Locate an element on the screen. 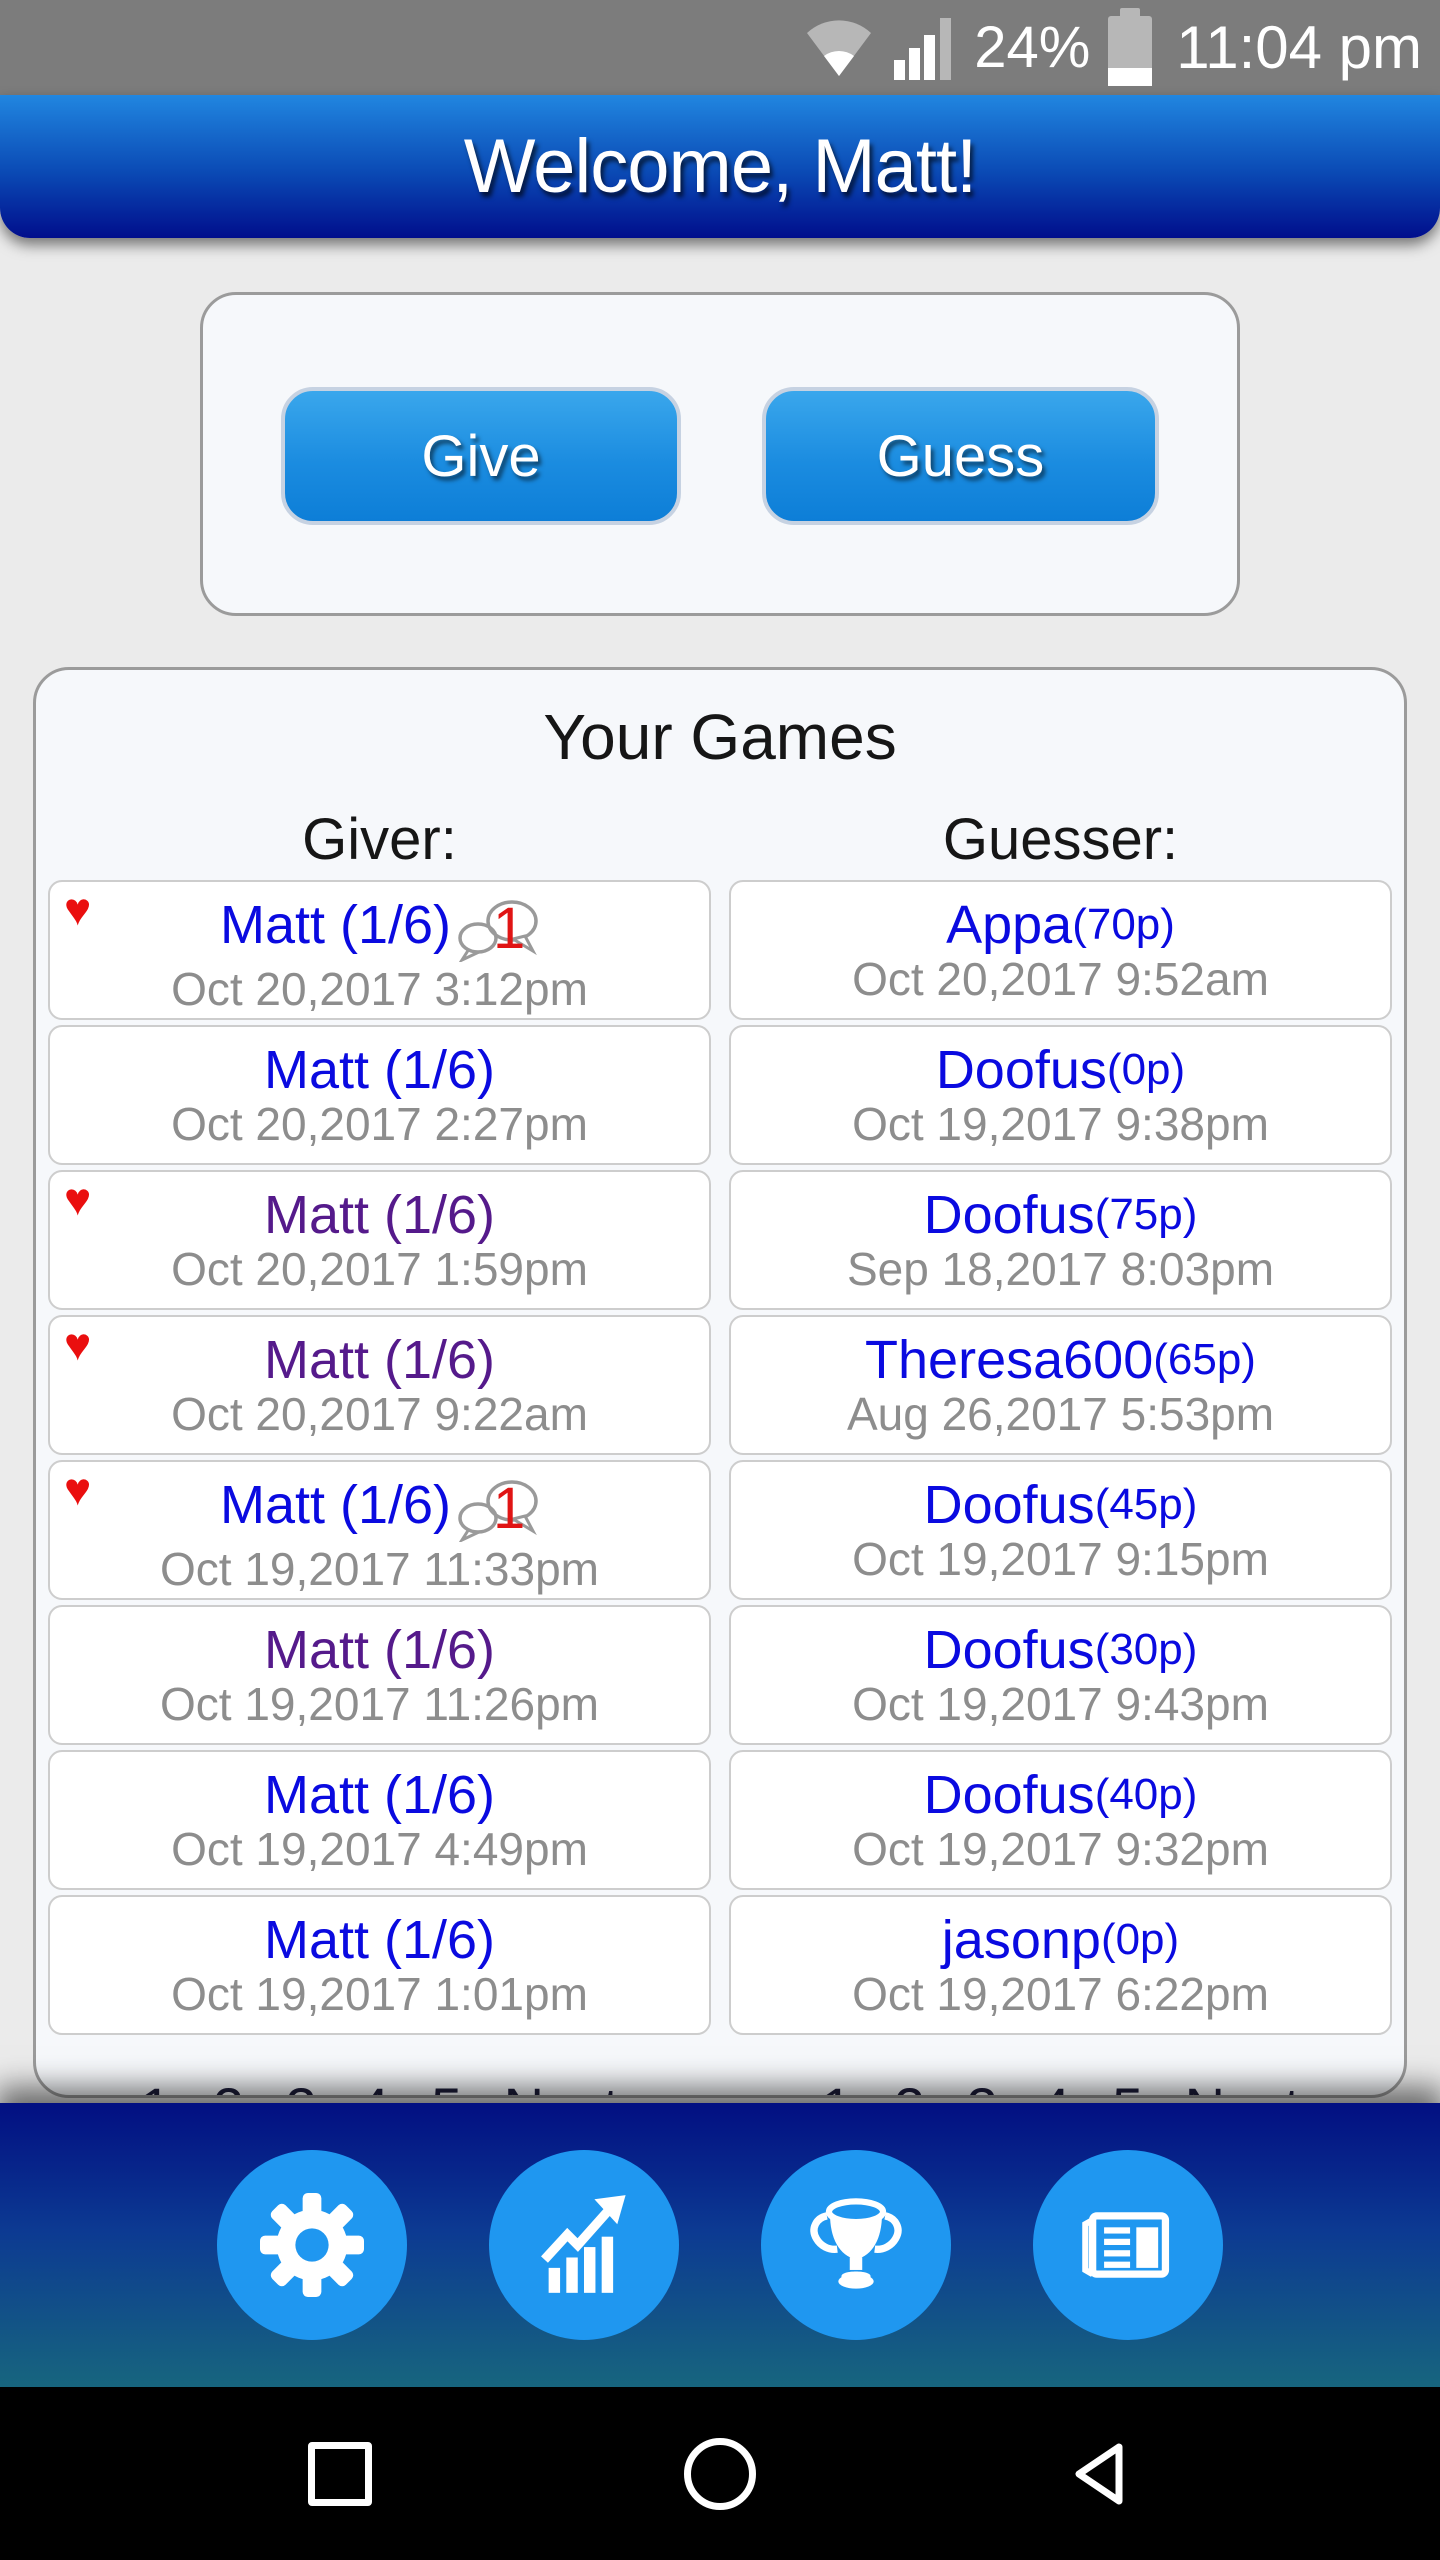 The width and height of the screenshot is (1440, 2560). guesser-game-row: Doofus (40p) Oct 19,2017 9:32pm is located at coordinates (1060, 1820).